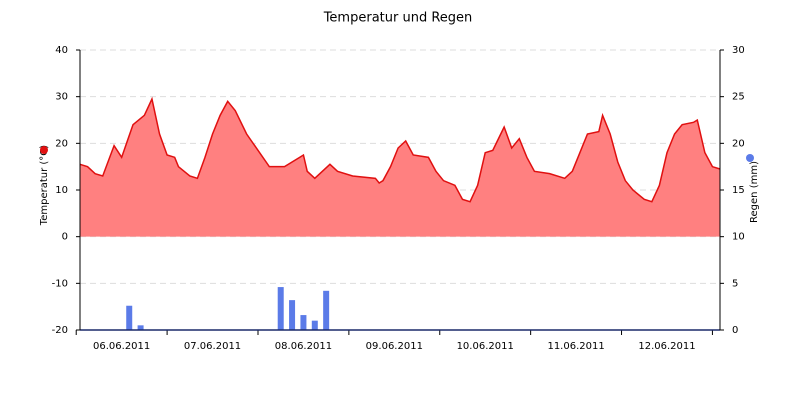 This screenshot has width=800, height=404. I want to click on y2-tick-label: 0, so click(735, 330).